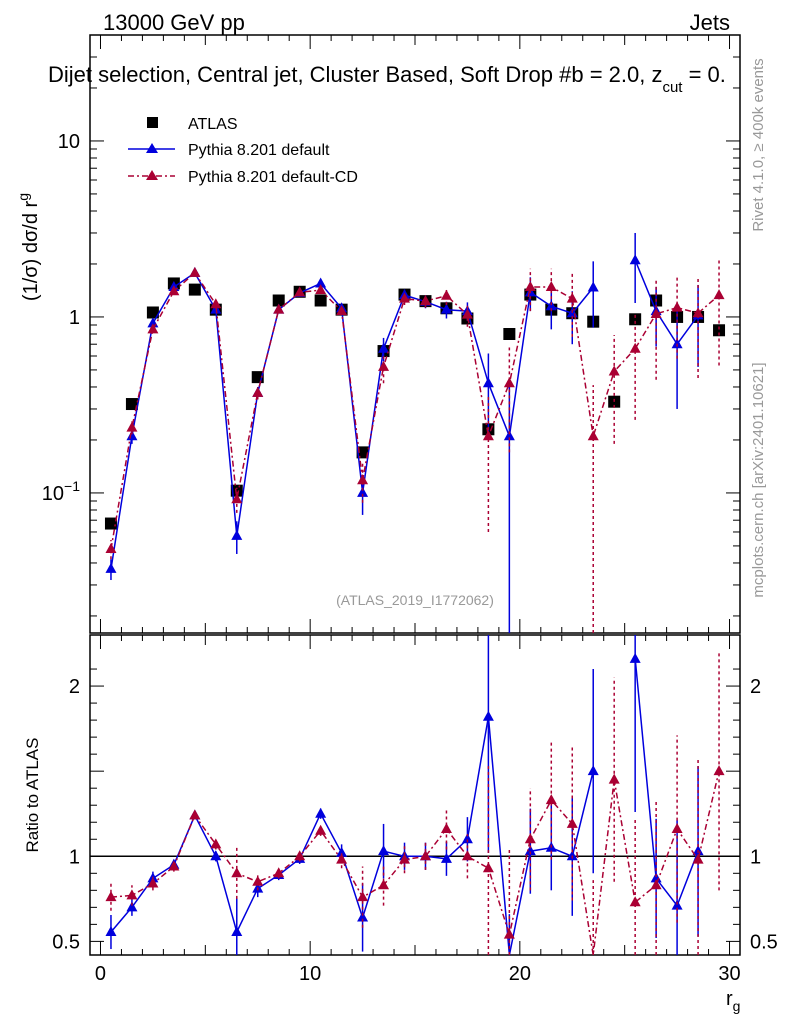 The width and height of the screenshot is (786, 1024). I want to click on main-ytick-label: 10−1, so click(61, 491).